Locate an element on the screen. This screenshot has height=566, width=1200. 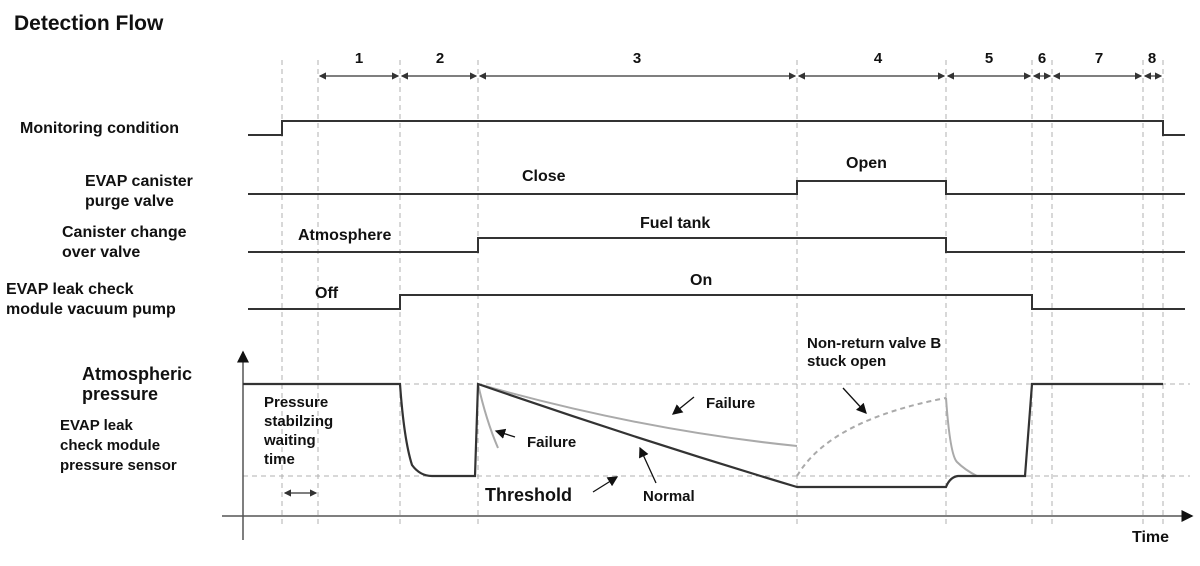
nonreturn-failure-curve is located at coordinates (871, 437).